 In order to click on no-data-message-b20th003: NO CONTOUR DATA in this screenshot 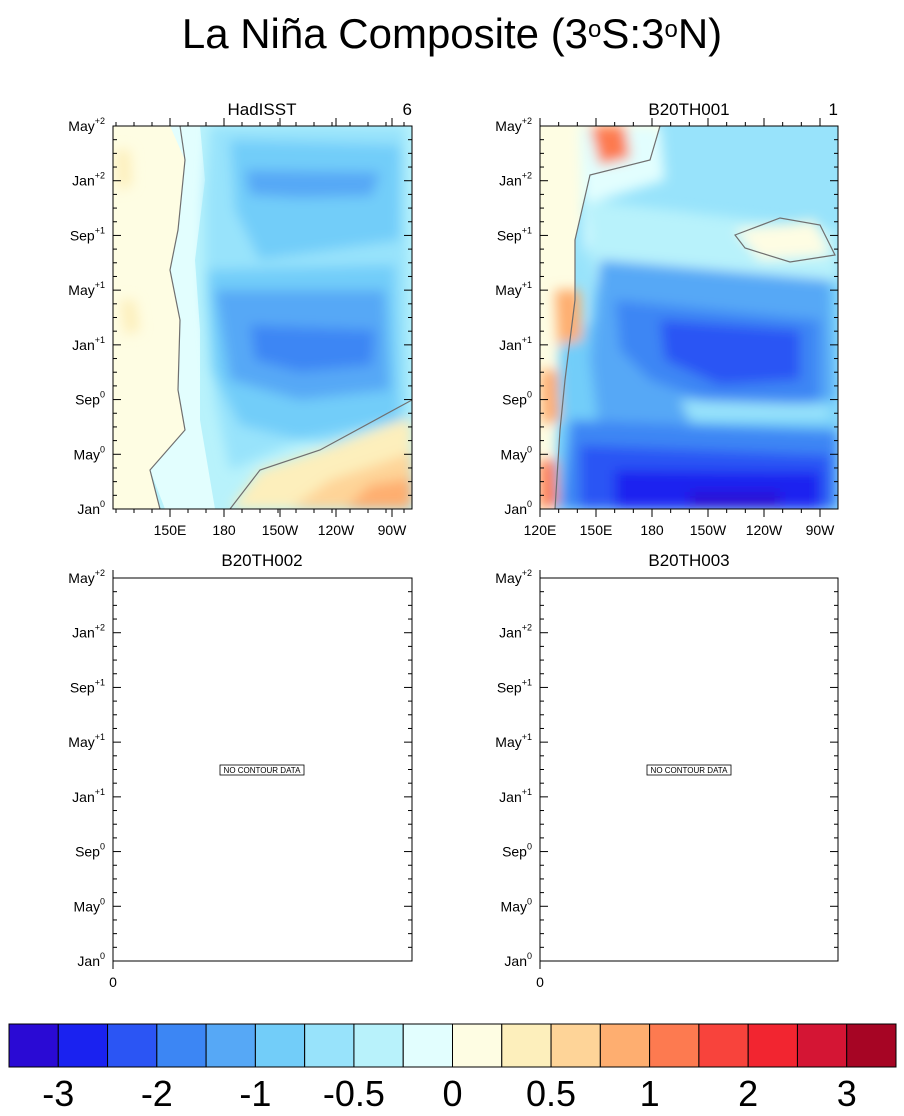, I will do `click(690, 770)`.